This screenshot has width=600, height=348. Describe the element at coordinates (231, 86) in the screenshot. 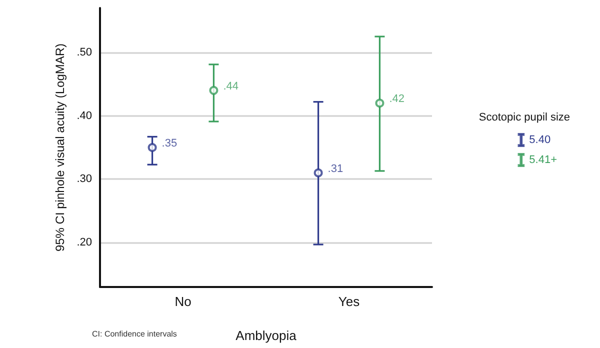

I see `data-label: .44` at that location.